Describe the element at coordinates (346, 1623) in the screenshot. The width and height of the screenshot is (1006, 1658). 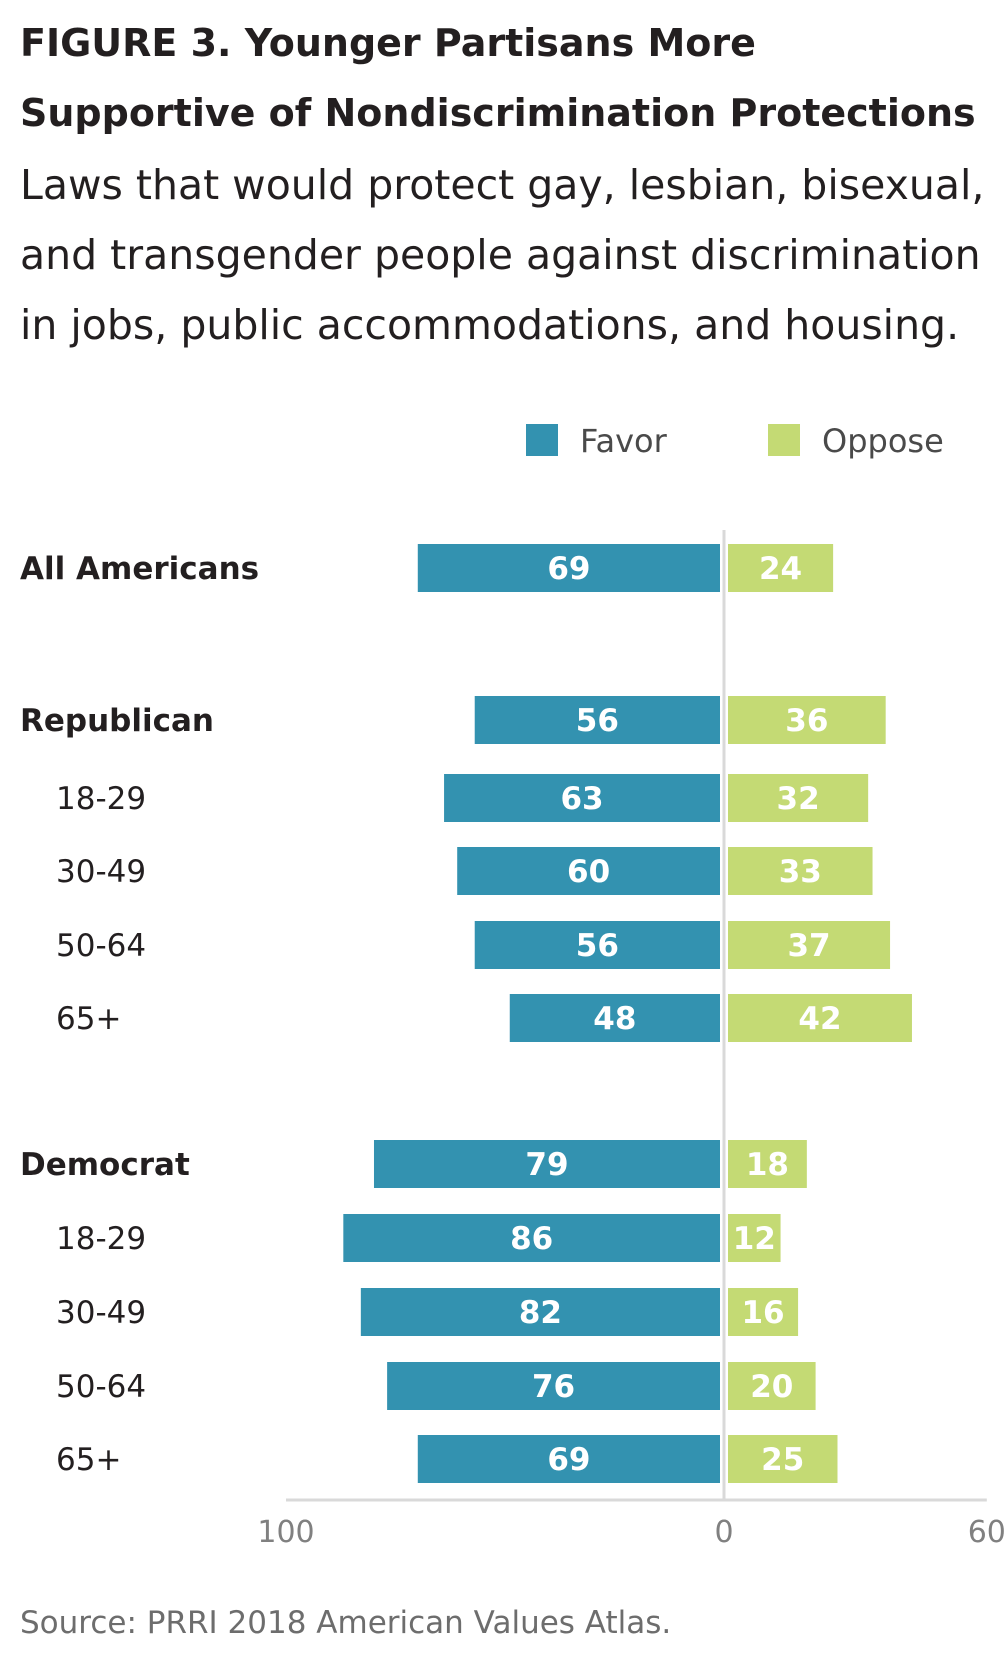
I see `source-note: Source: PRRI 2018 American Values Atlas.` at that location.